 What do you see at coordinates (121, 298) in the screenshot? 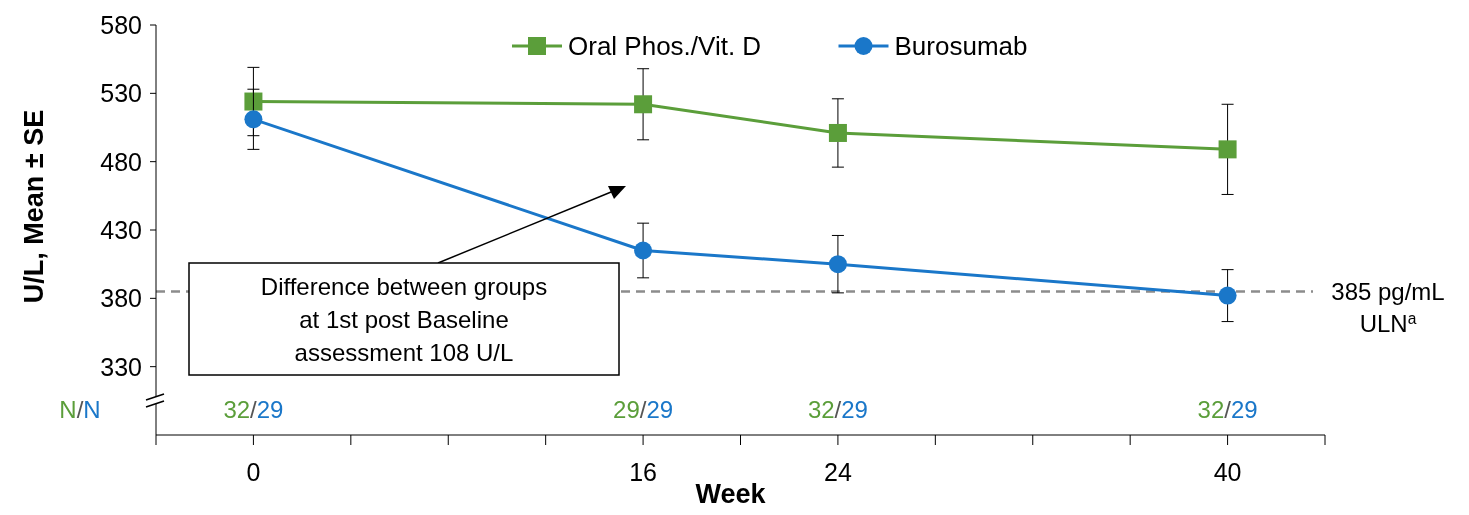
I see `y-tick-label: 380` at bounding box center [121, 298].